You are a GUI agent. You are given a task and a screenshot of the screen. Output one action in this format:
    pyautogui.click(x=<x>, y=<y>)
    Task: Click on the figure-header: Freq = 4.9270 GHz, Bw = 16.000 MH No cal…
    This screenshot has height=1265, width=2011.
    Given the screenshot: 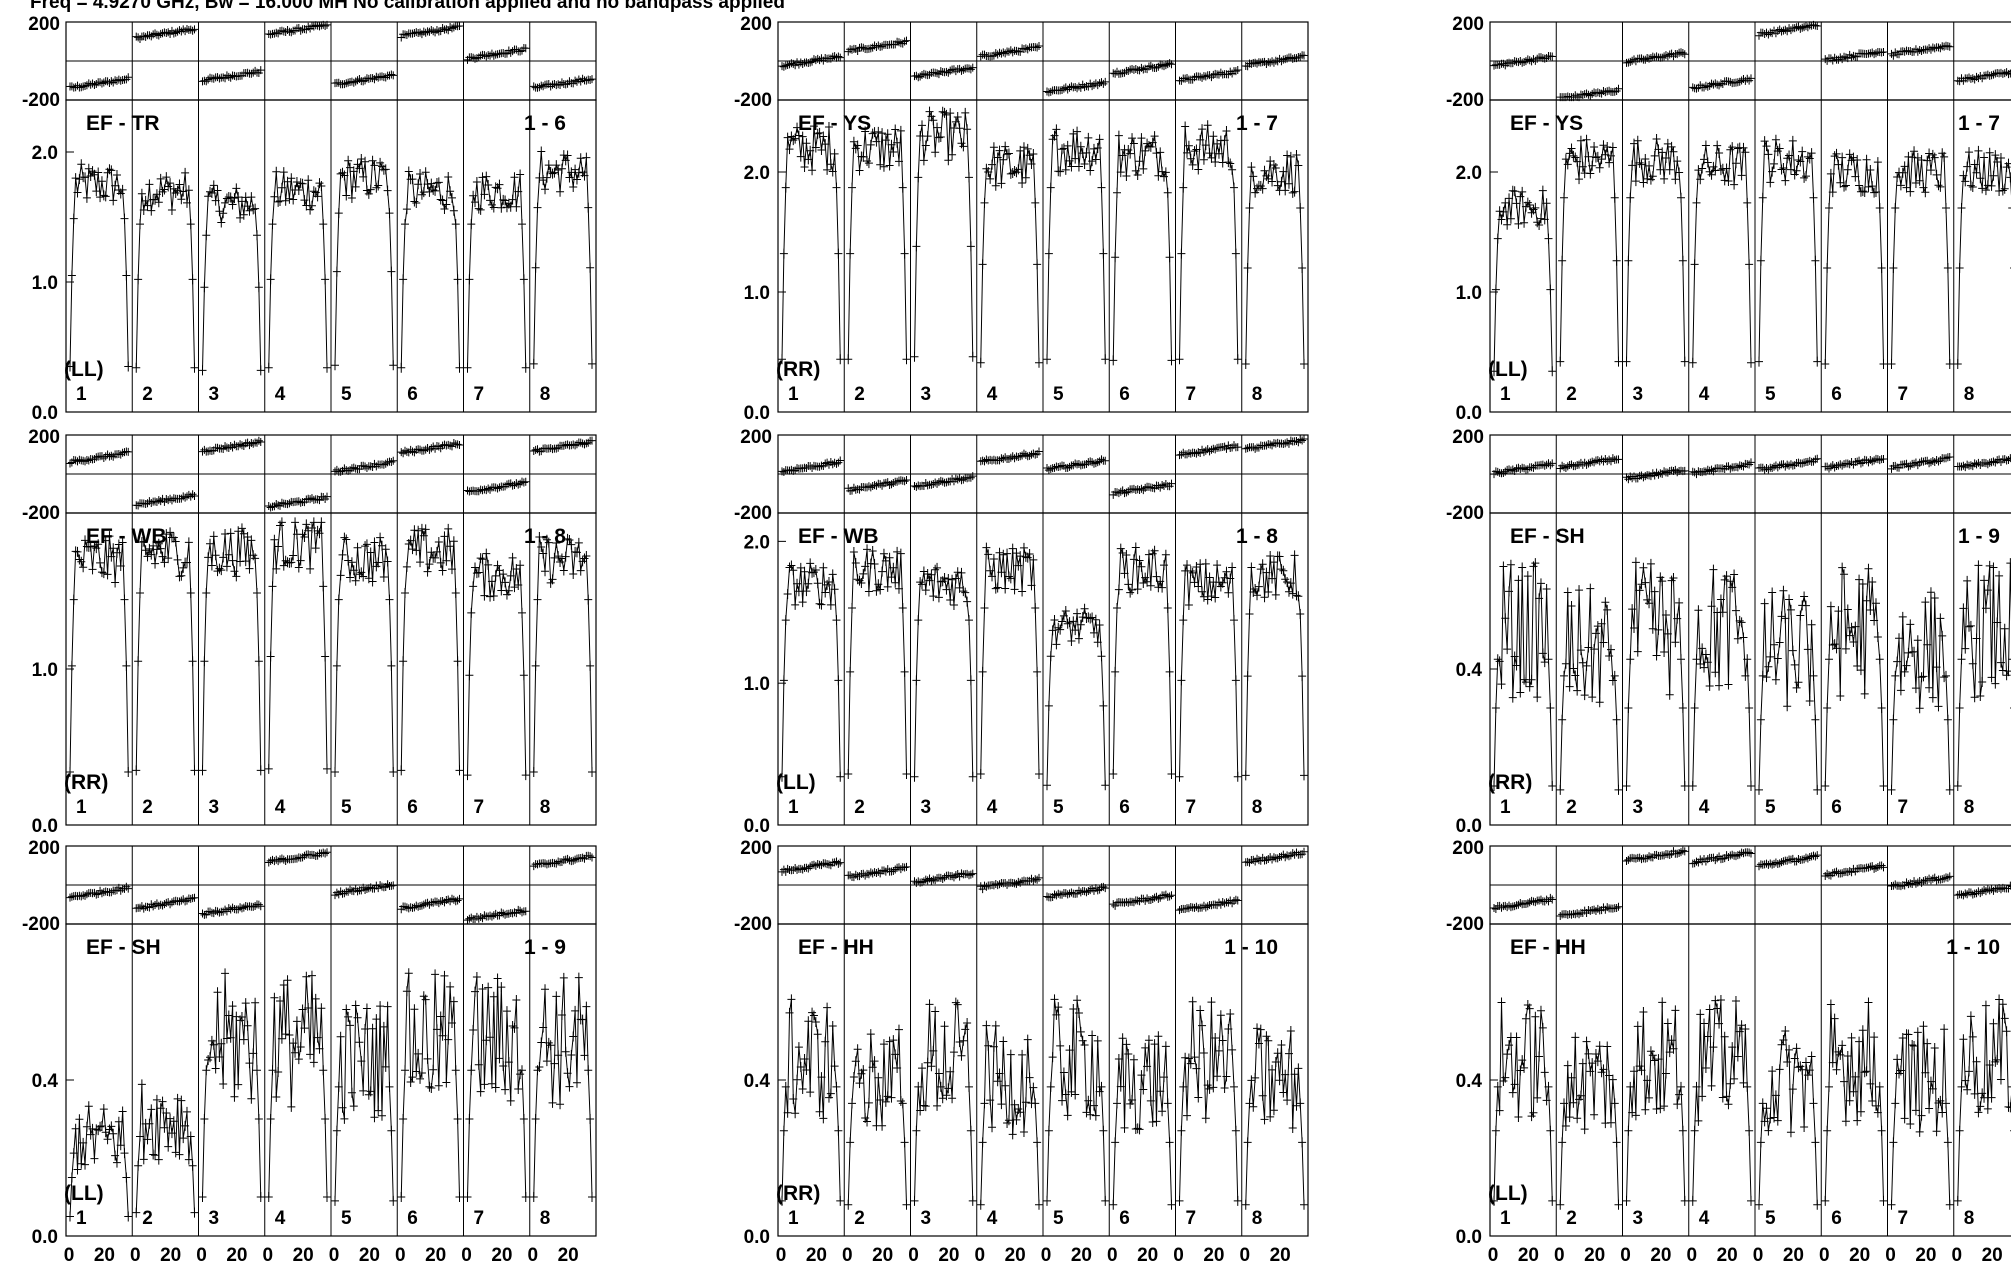 What is the action you would take?
    pyautogui.click(x=407, y=6)
    